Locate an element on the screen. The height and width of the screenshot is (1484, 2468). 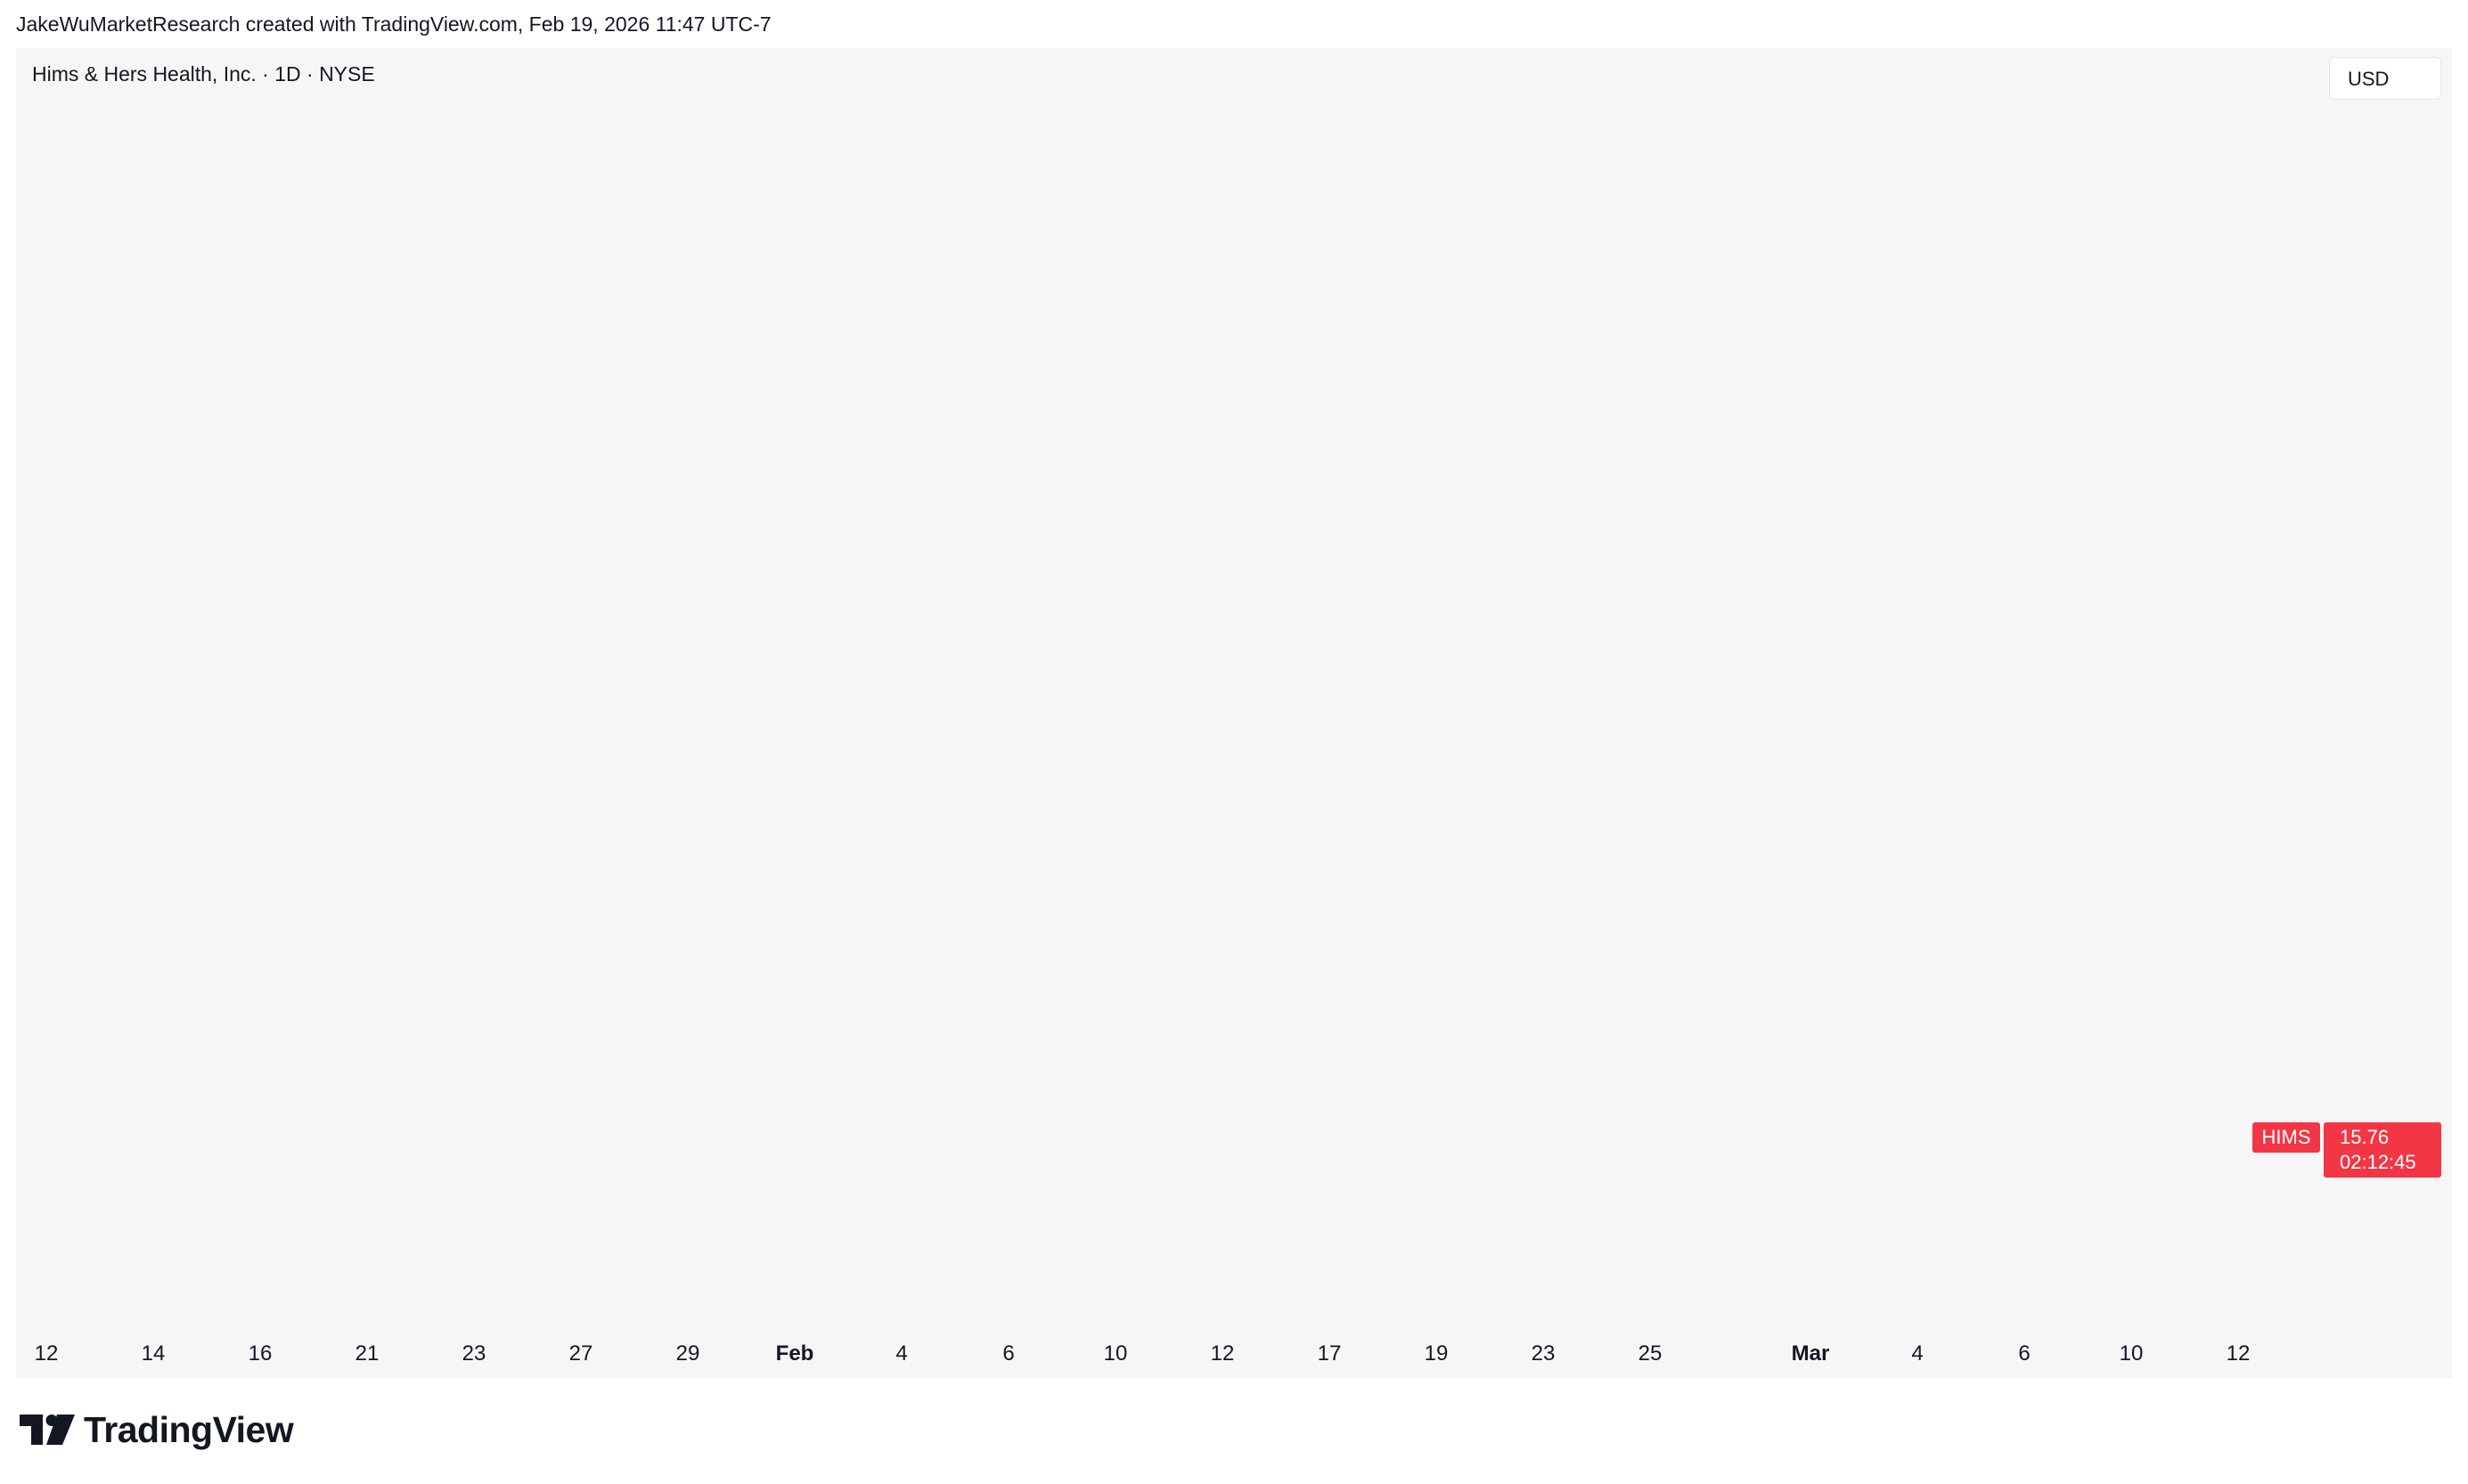
time-tick-label: 14 is located at coordinates (154, 1354).